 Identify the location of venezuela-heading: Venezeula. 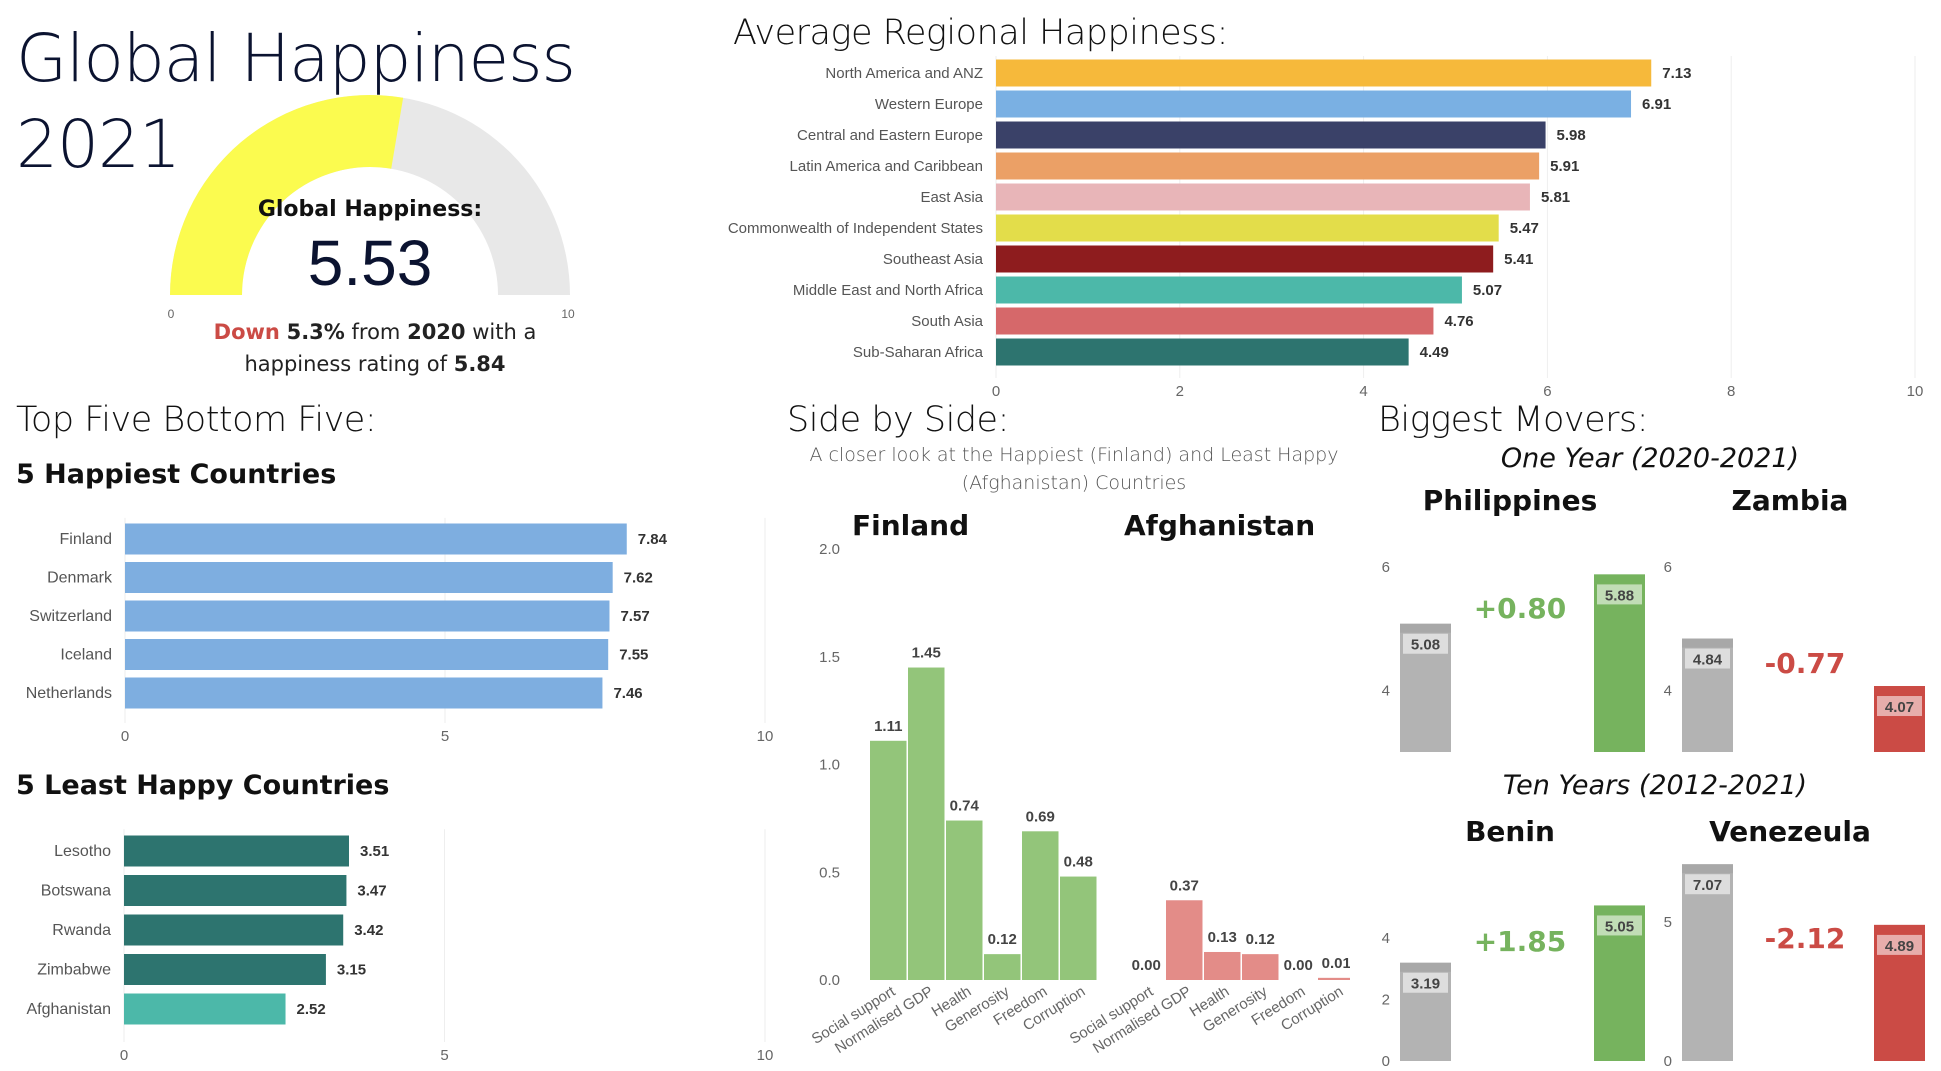
(1790, 831).